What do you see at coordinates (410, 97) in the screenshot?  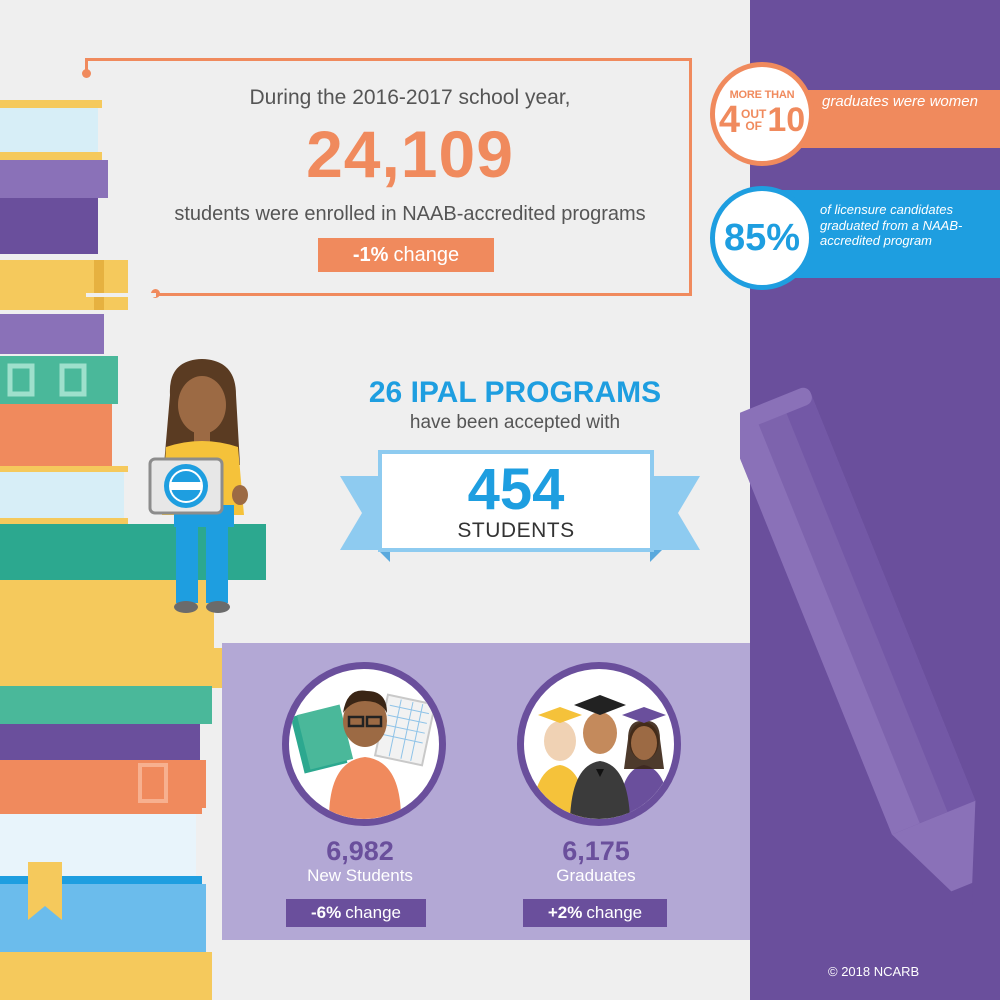 I see `enrollment-intro: During the 2016-2017 school year,` at bounding box center [410, 97].